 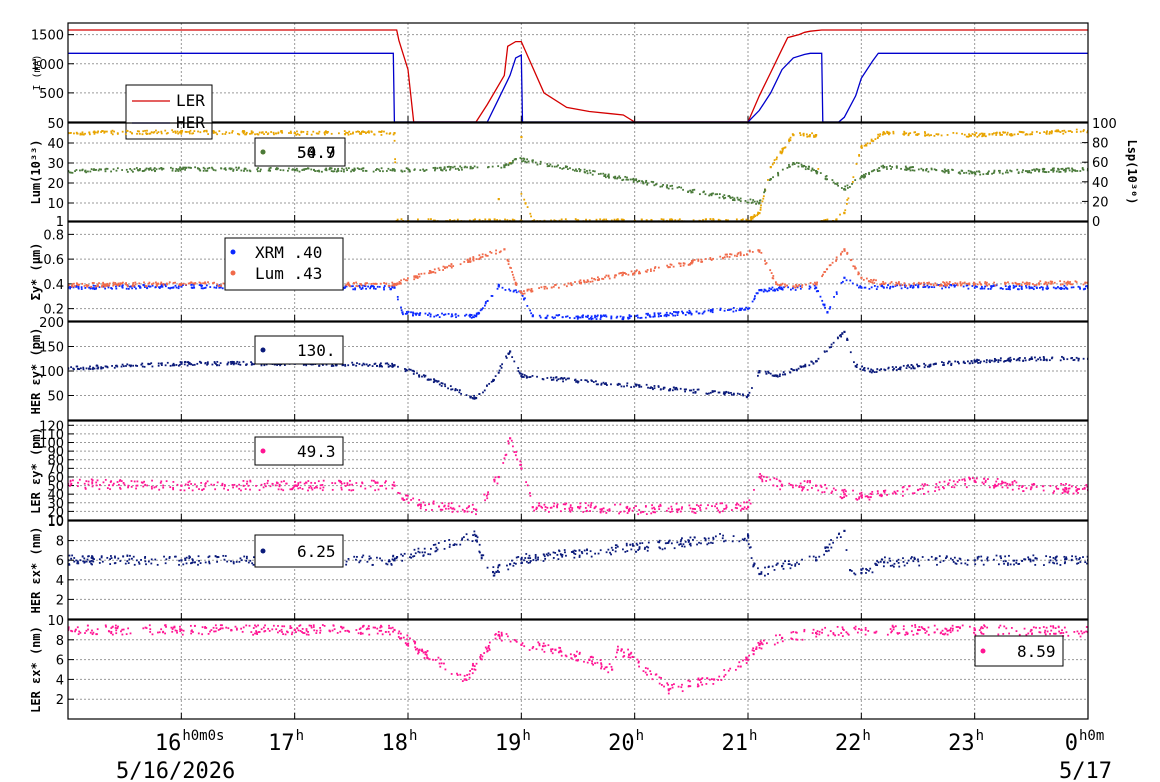 I want to click on panel-frame, so click(x=578, y=72).